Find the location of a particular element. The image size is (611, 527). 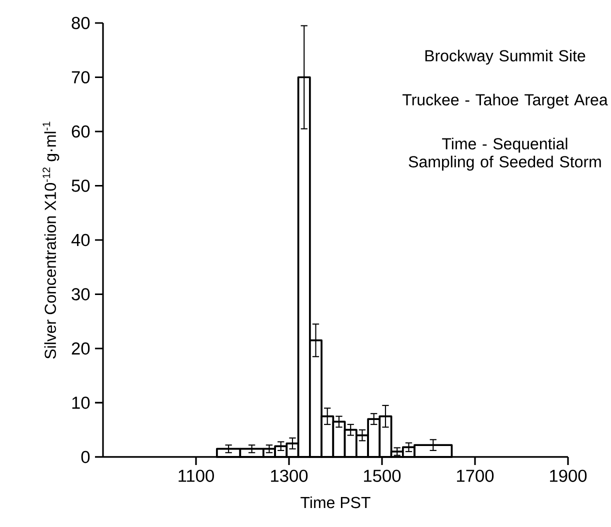

y-tick-label: 10 is located at coordinates (81, 402).